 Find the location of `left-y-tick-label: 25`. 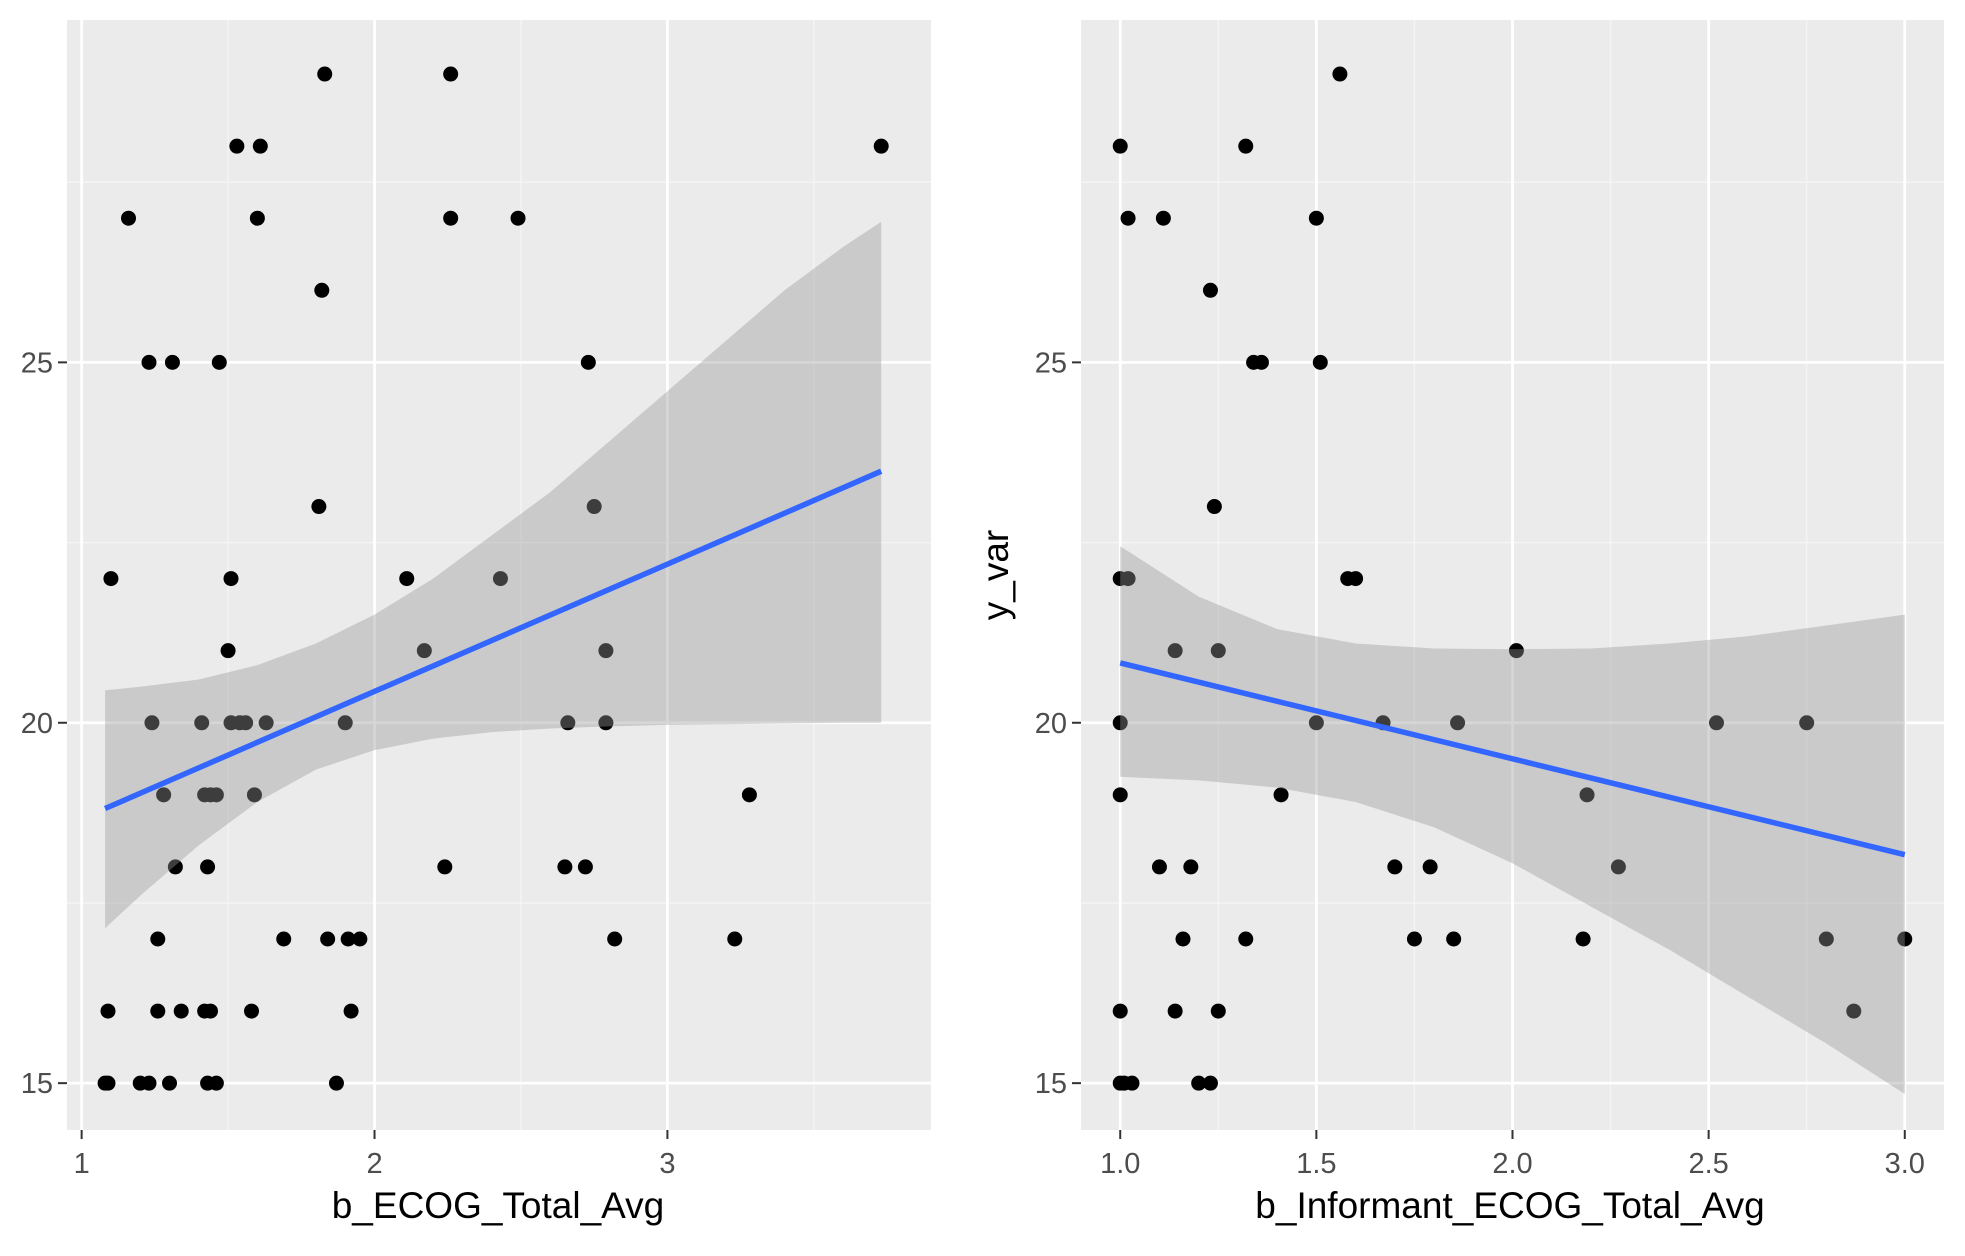

left-y-tick-label: 25 is located at coordinates (37, 363).